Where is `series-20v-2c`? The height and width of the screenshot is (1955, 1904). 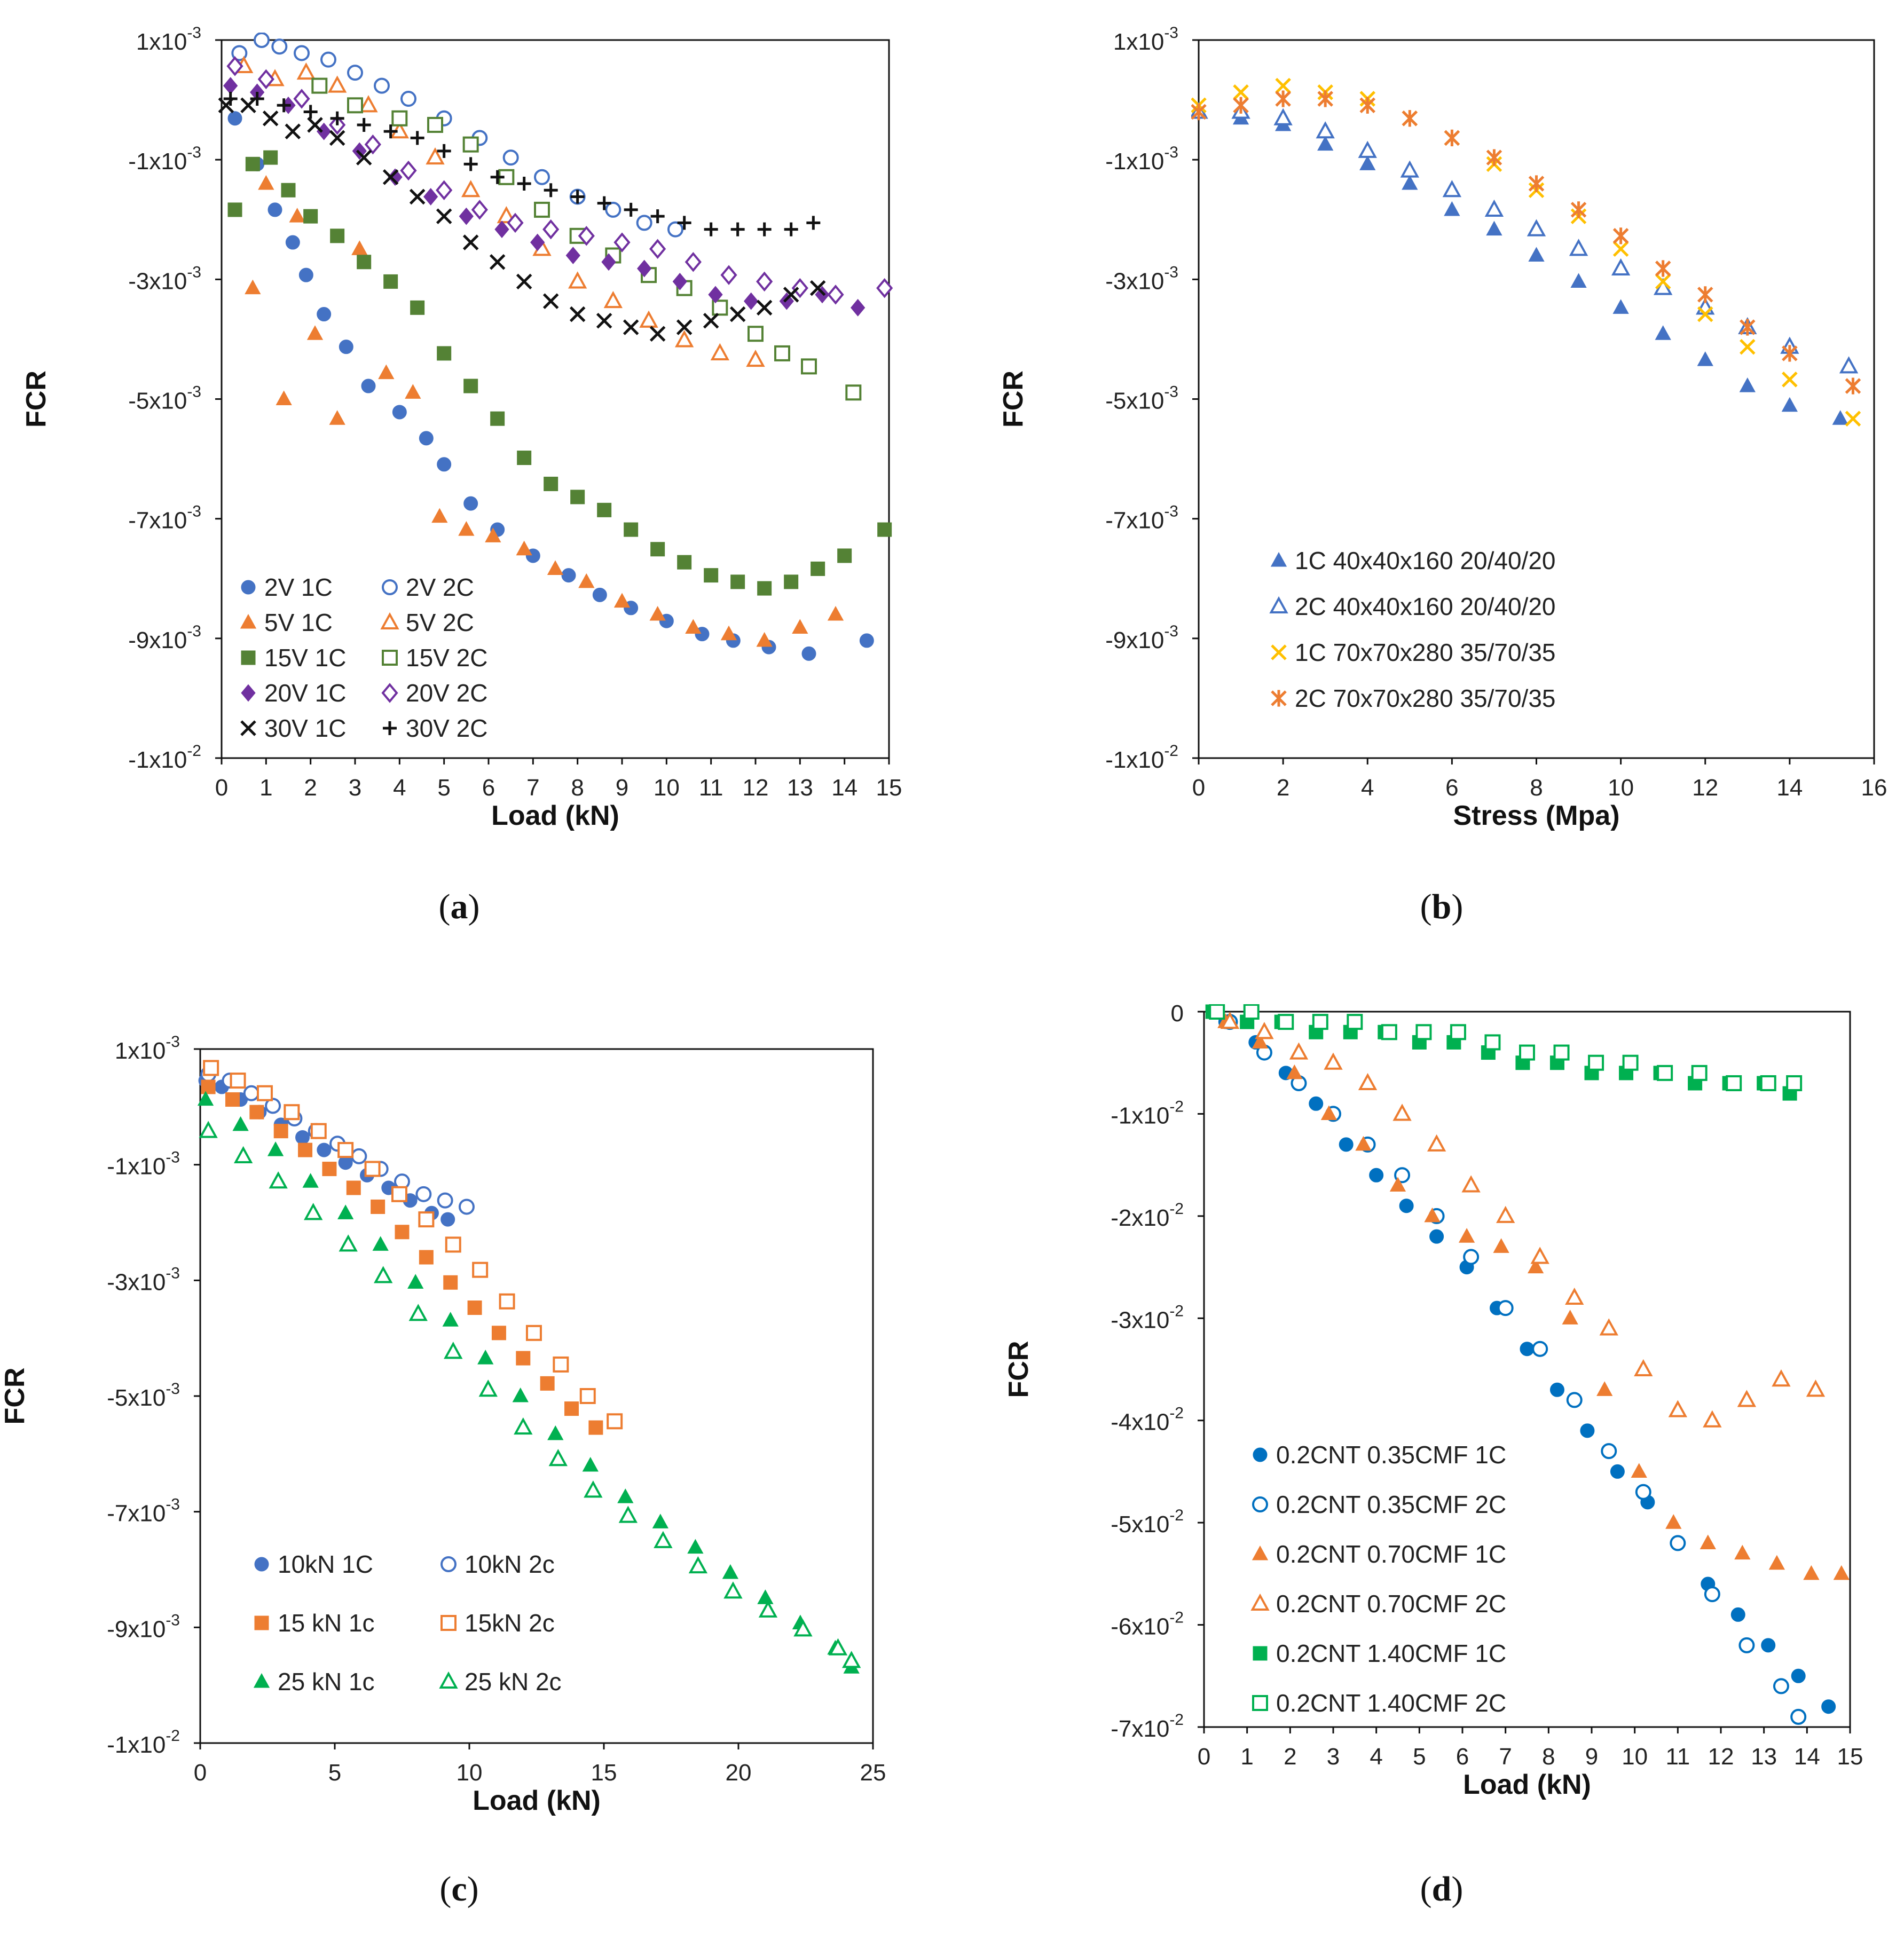 series-20v-2c is located at coordinates (560, 180).